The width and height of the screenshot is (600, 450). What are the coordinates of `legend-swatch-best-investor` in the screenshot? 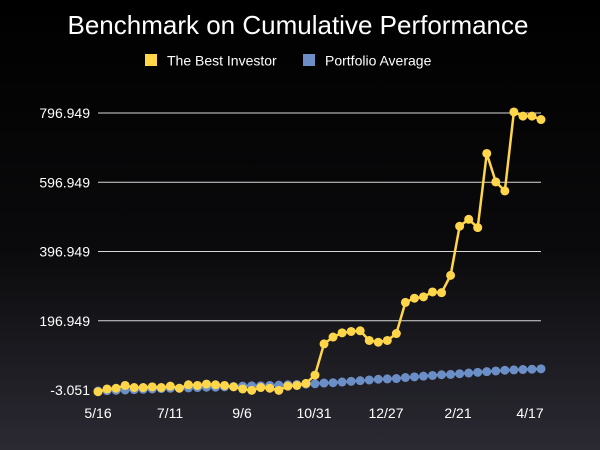 It's located at (151, 60).